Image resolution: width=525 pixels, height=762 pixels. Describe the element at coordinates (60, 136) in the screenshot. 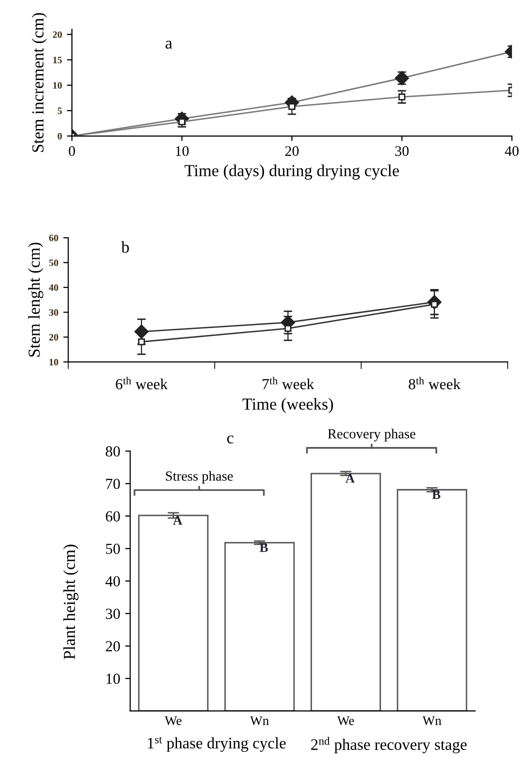

I see `y-tick-label: 0` at that location.